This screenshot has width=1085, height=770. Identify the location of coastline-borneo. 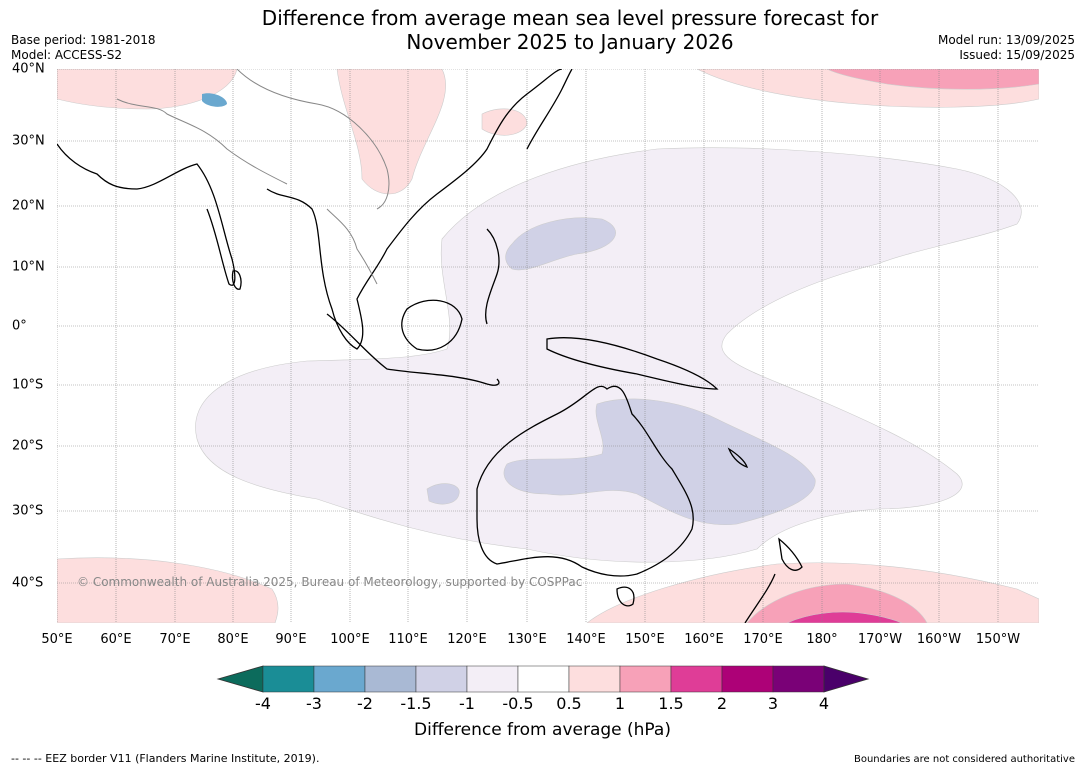
(432, 325).